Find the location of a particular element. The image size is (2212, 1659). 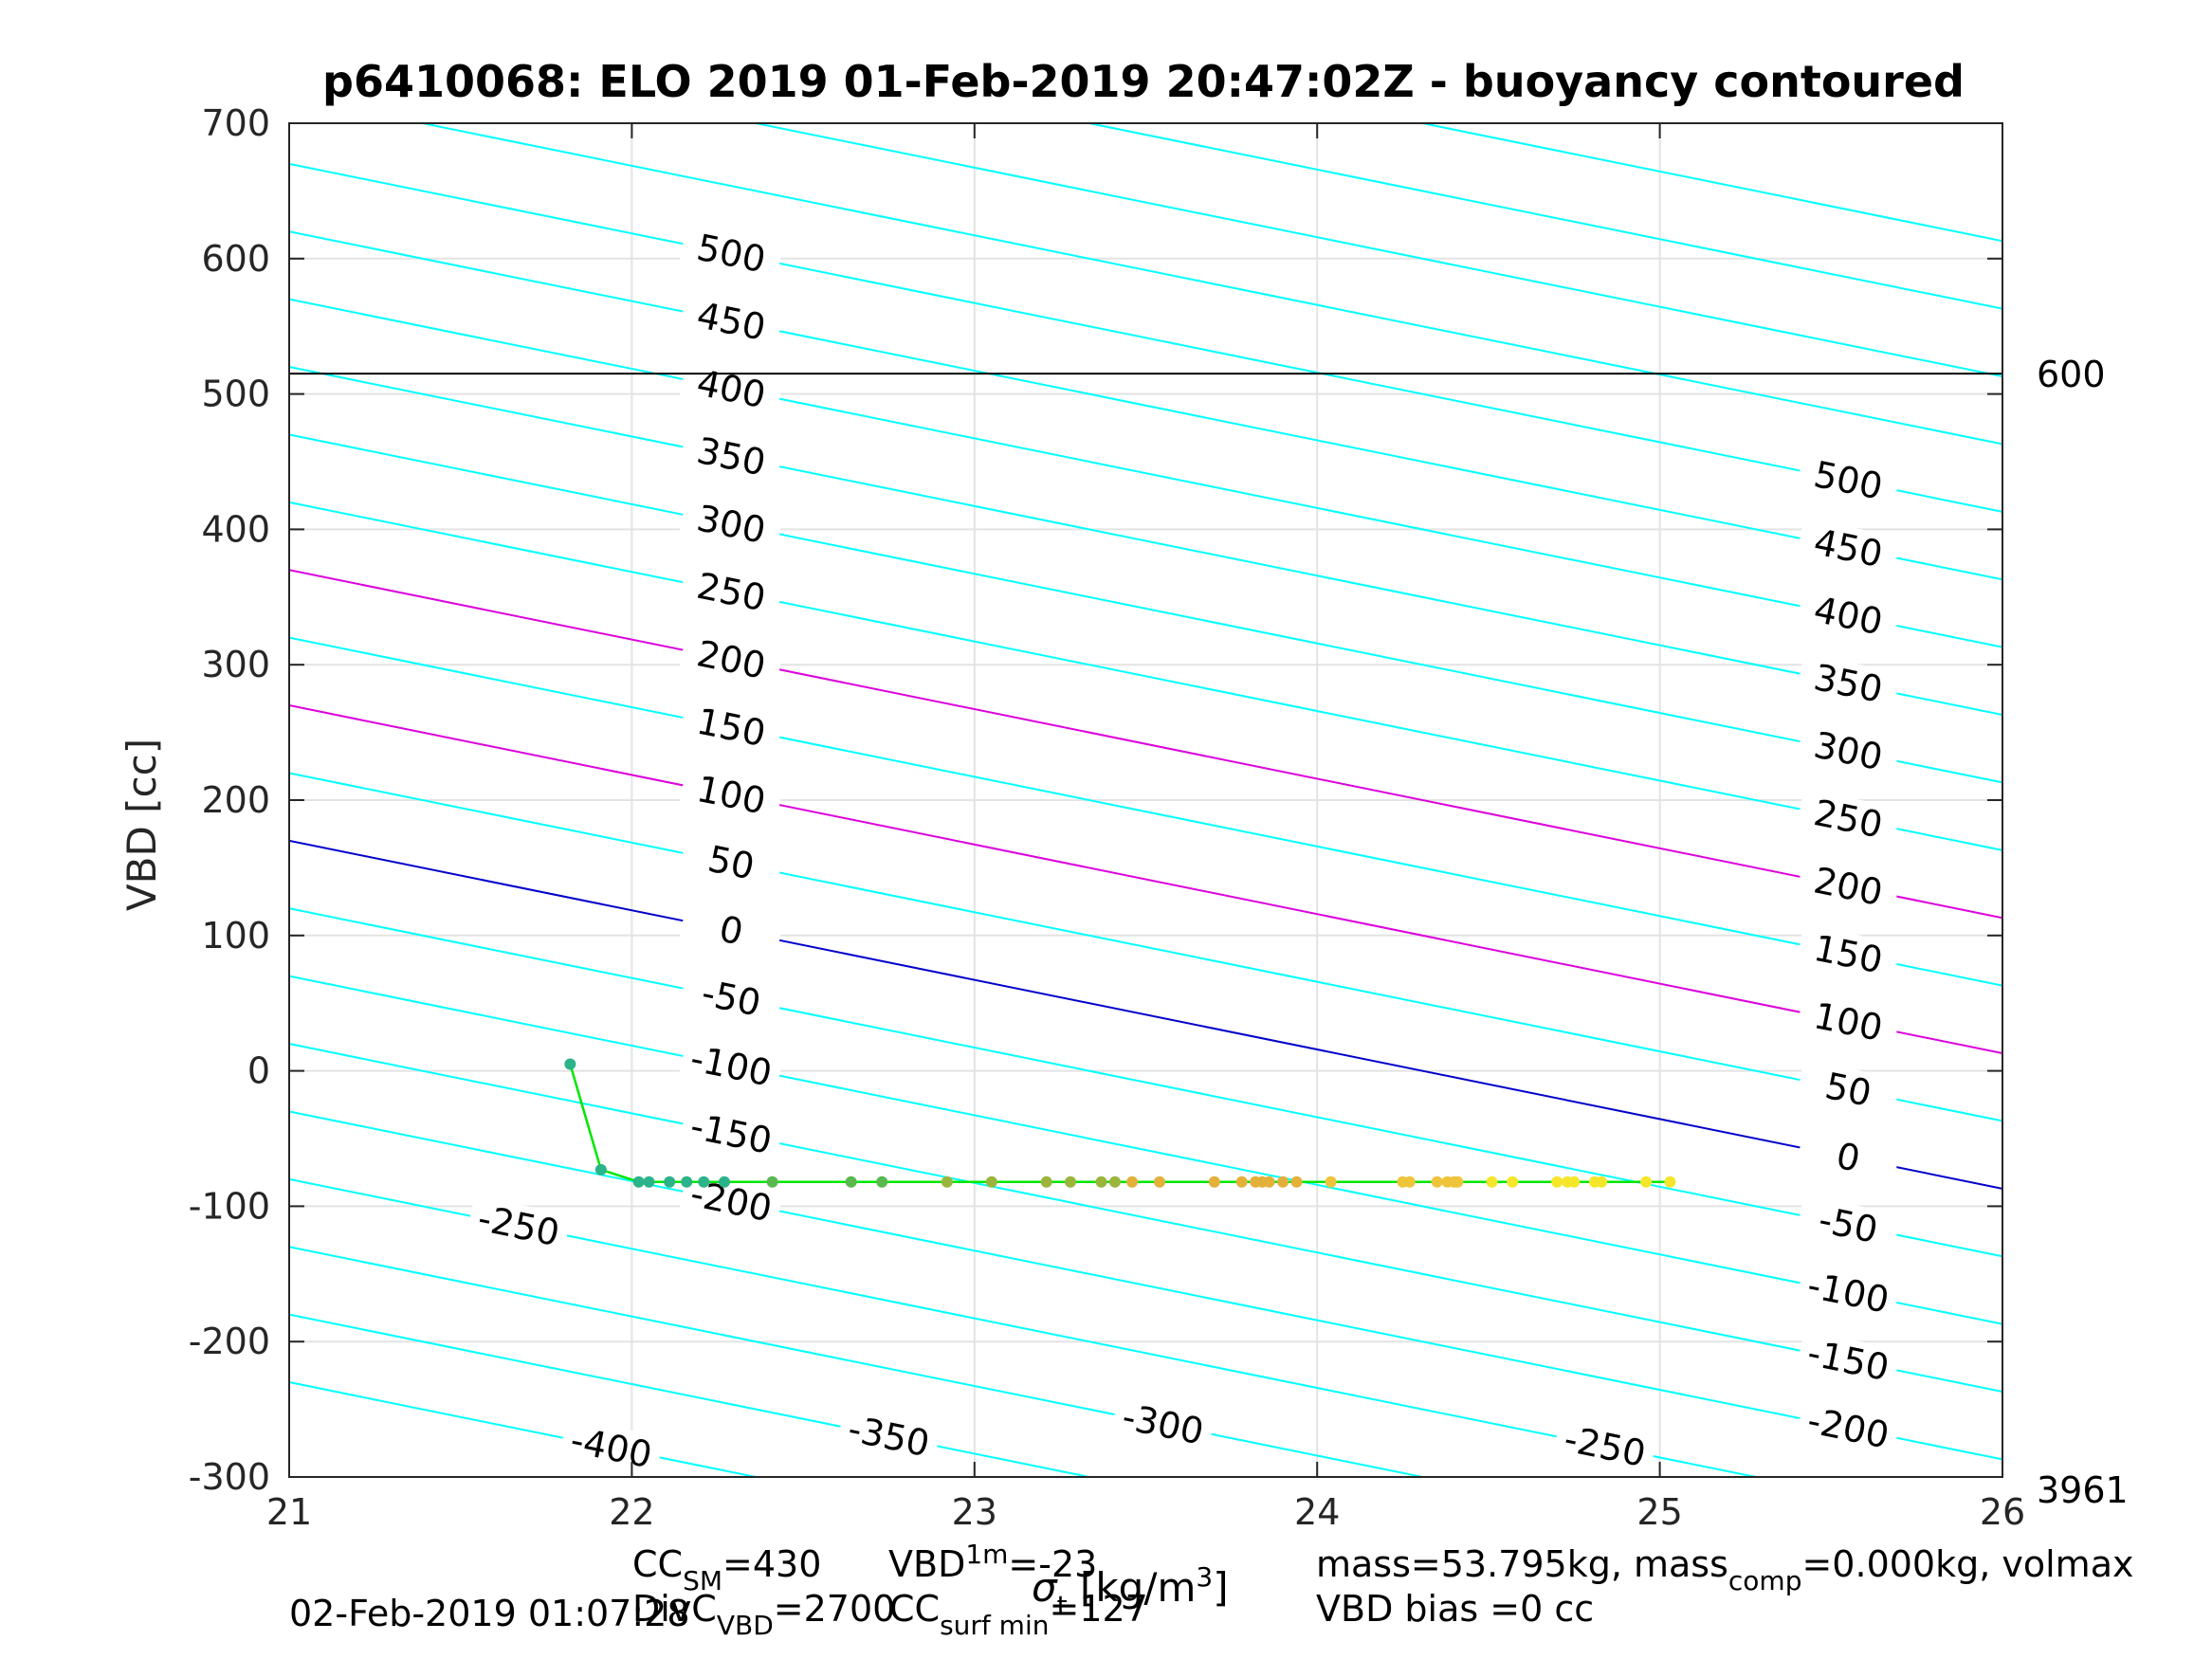

x-axis-unit-sup: 3 is located at coordinates (1205, 1577).